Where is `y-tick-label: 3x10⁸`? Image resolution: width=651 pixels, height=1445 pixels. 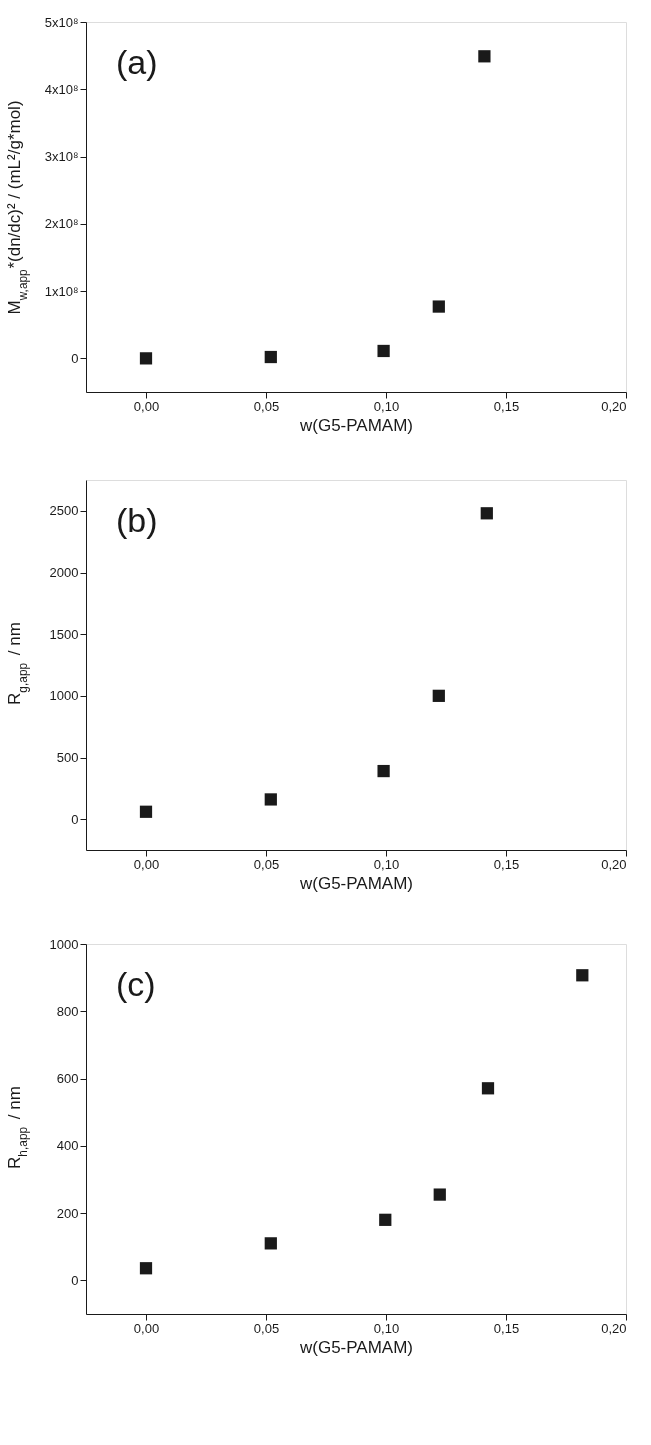 y-tick-label: 3x10⁸ is located at coordinates (61, 157).